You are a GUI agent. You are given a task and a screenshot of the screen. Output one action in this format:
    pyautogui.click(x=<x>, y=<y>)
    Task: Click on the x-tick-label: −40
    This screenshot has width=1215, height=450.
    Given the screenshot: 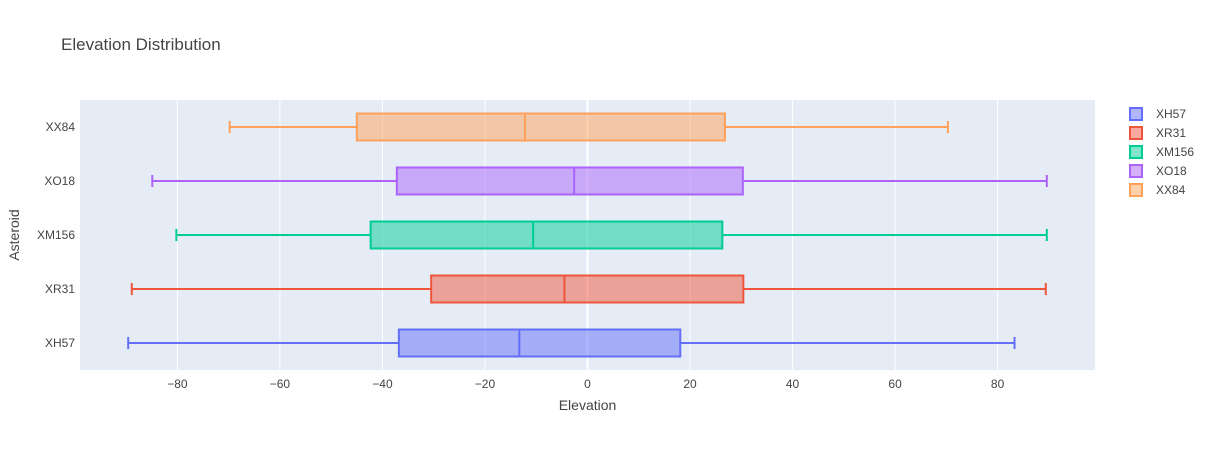 What is the action you would take?
    pyautogui.click(x=382, y=384)
    